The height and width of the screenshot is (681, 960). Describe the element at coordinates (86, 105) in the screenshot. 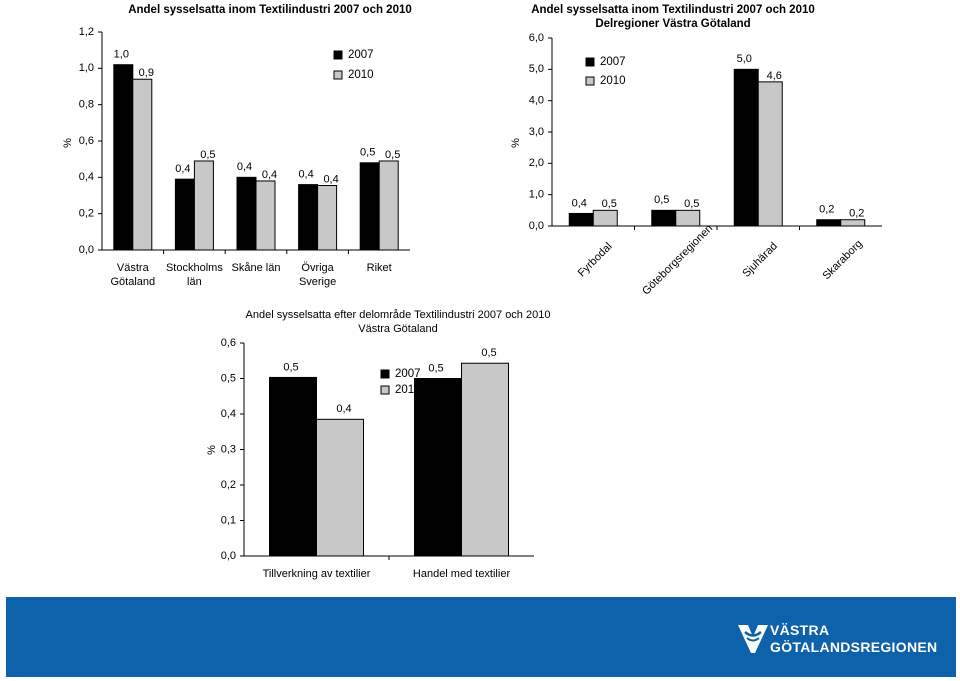

I see `y-tick-label: 0,8` at that location.